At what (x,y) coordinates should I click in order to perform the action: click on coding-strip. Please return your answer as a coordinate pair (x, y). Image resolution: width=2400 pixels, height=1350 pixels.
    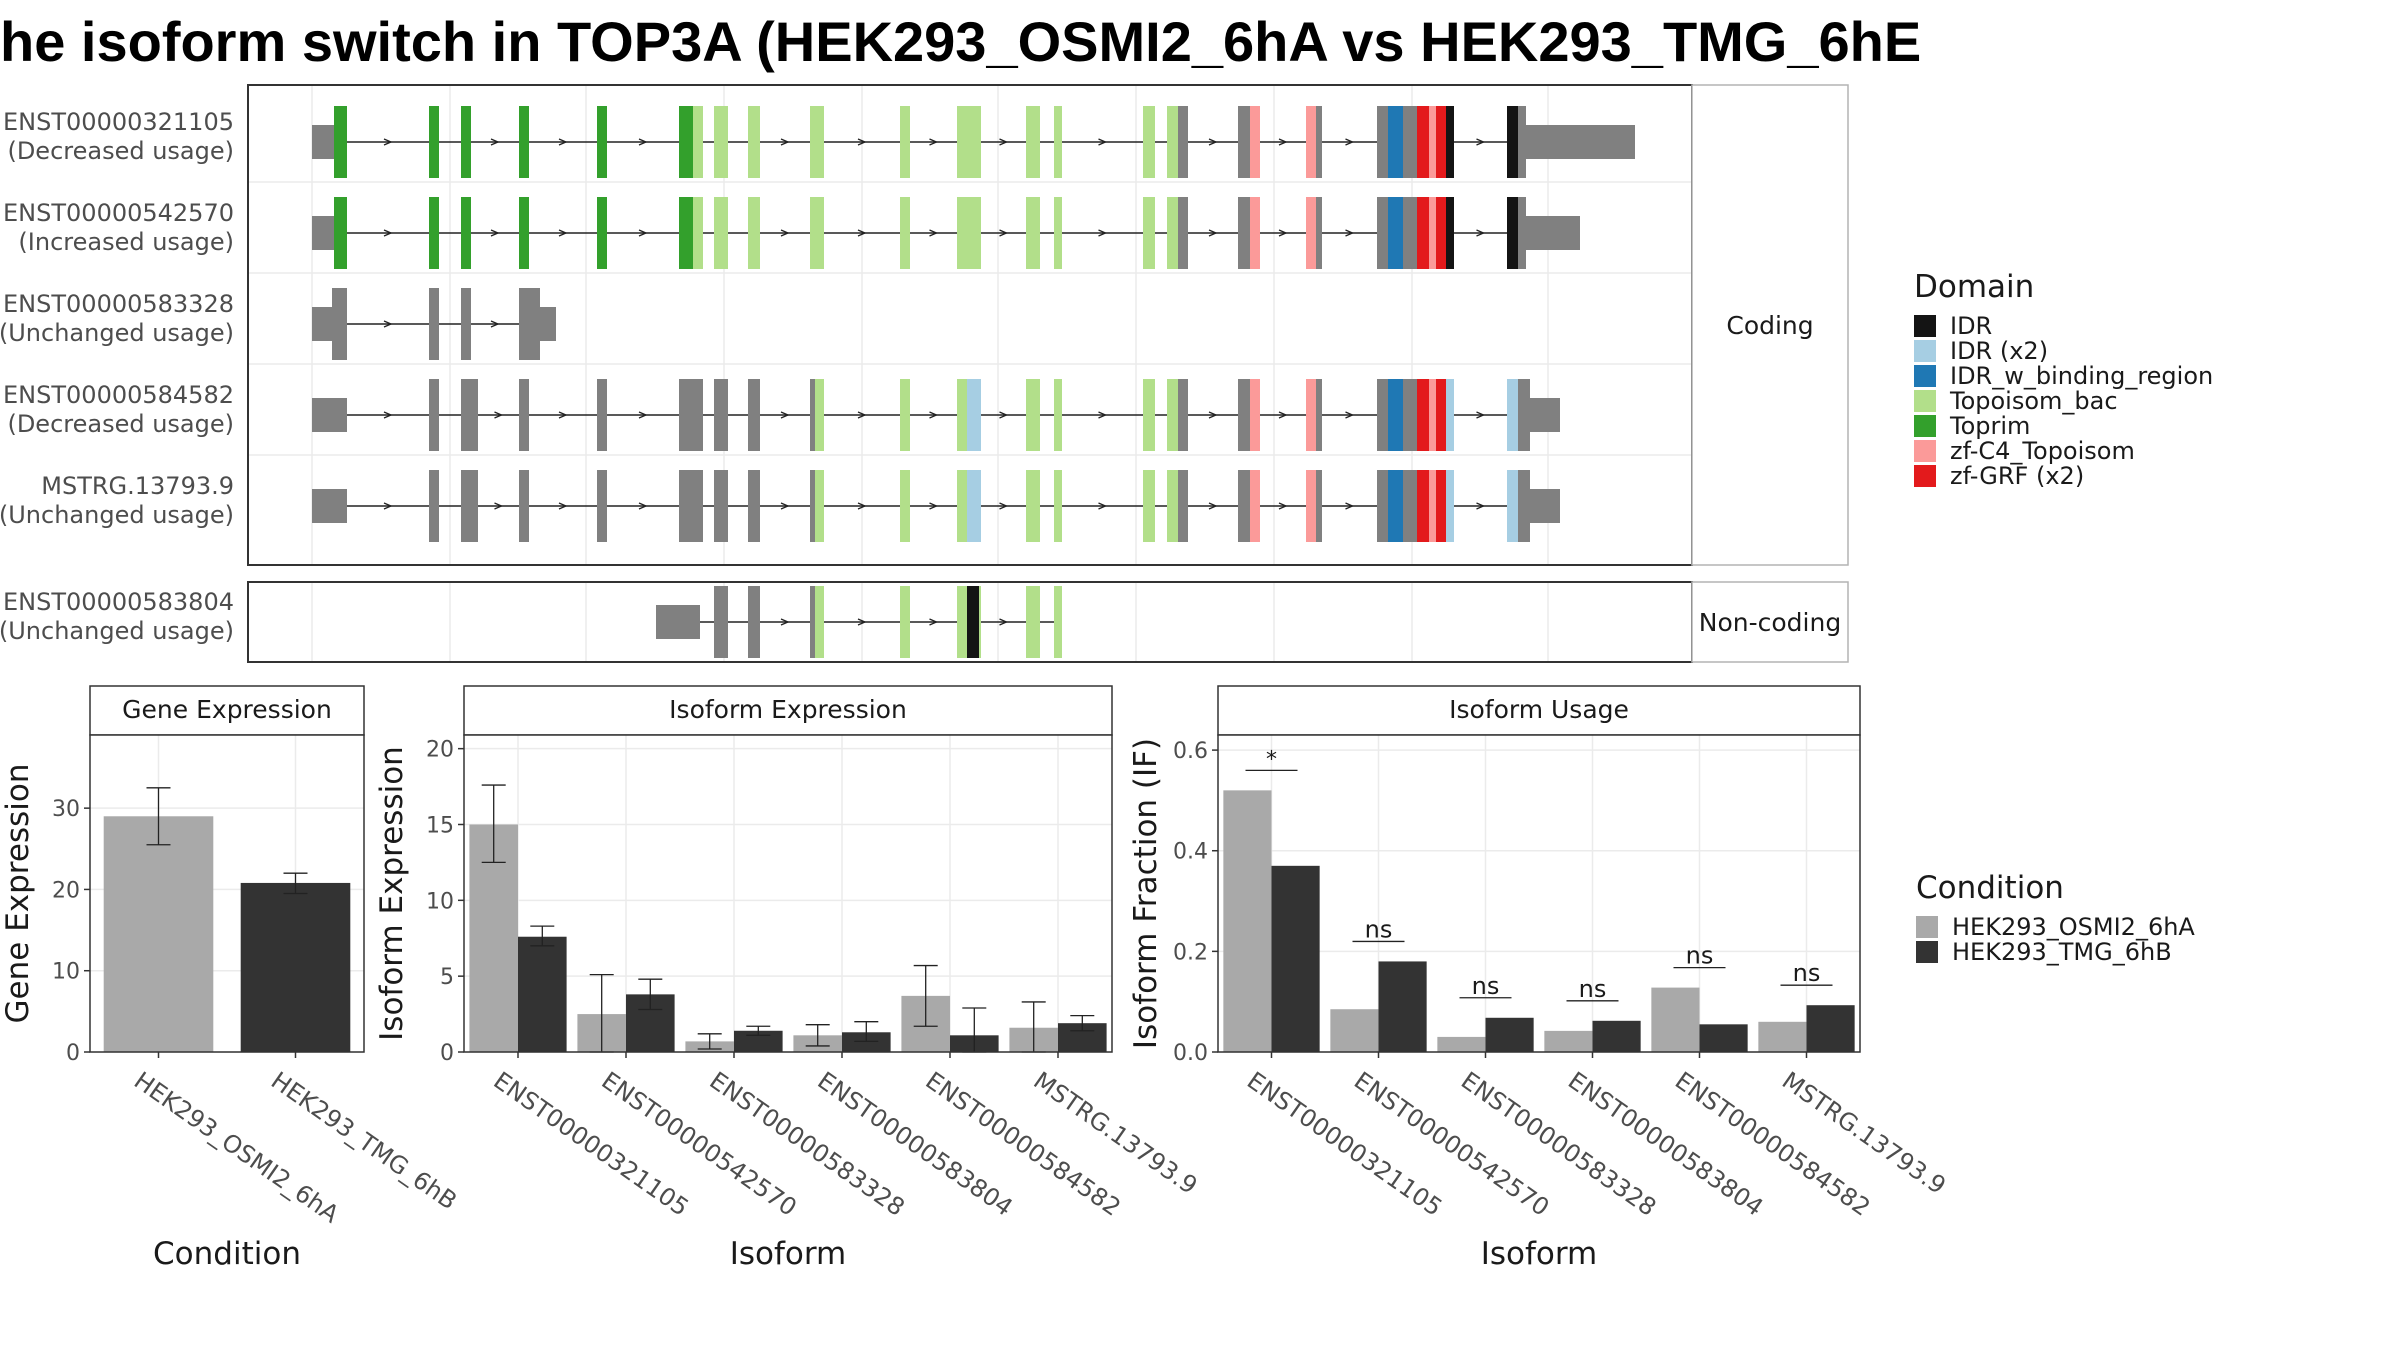
    Looking at the image, I should click on (1770, 325).